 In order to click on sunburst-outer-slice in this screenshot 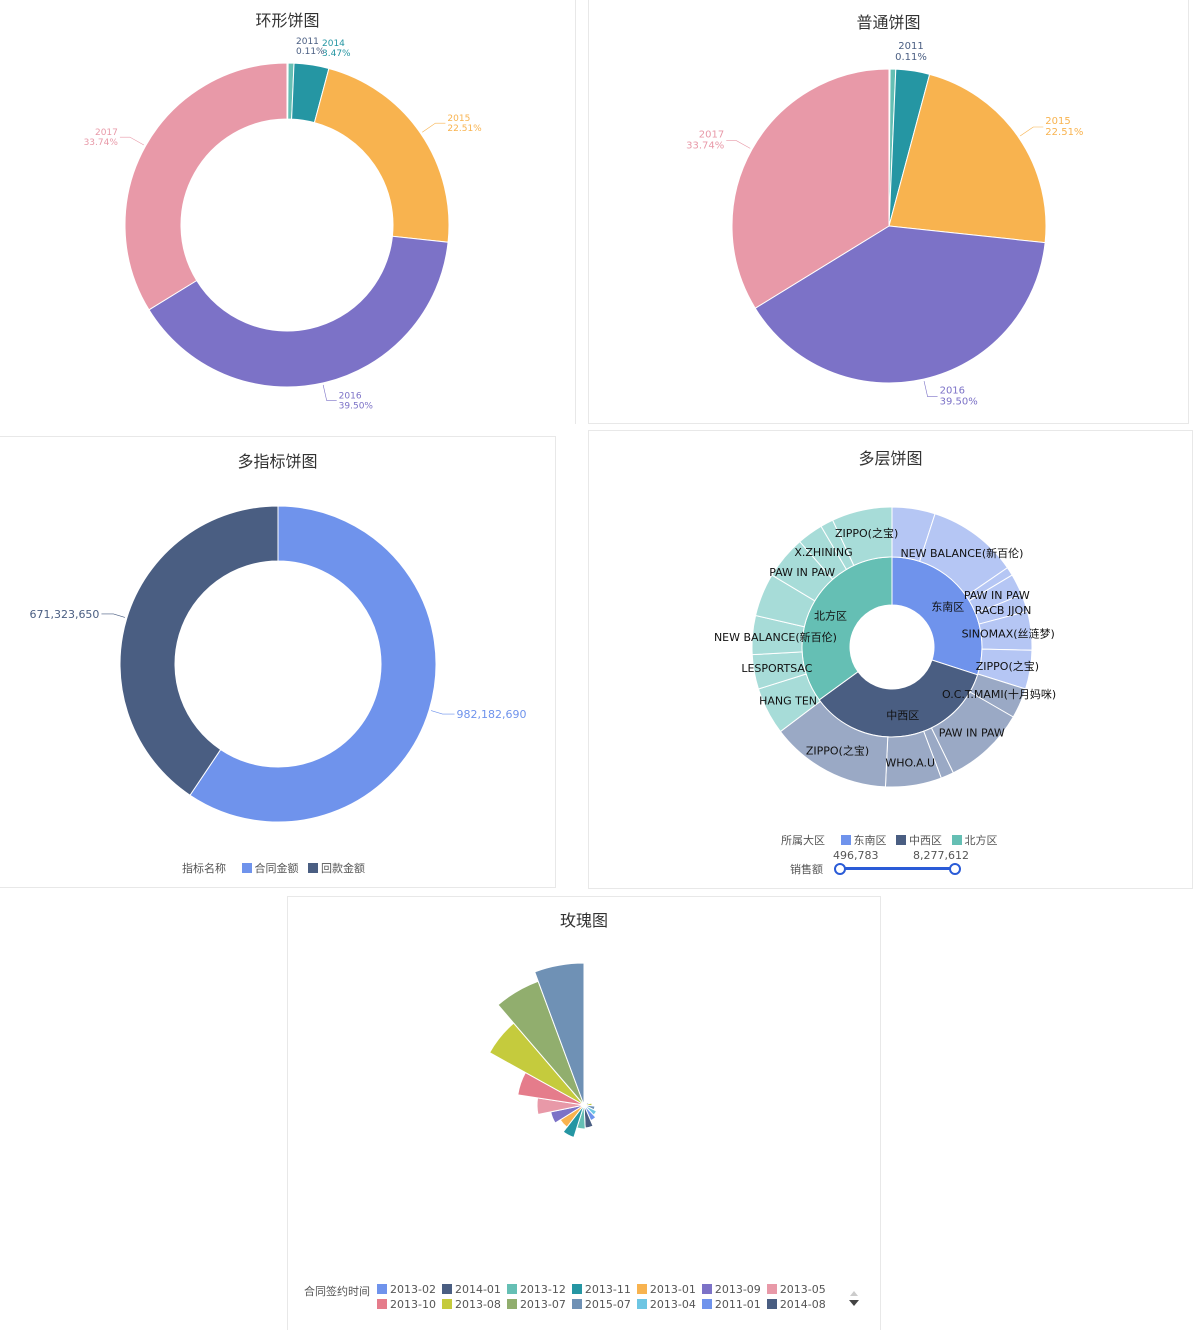, I will do `click(862, 536)`.